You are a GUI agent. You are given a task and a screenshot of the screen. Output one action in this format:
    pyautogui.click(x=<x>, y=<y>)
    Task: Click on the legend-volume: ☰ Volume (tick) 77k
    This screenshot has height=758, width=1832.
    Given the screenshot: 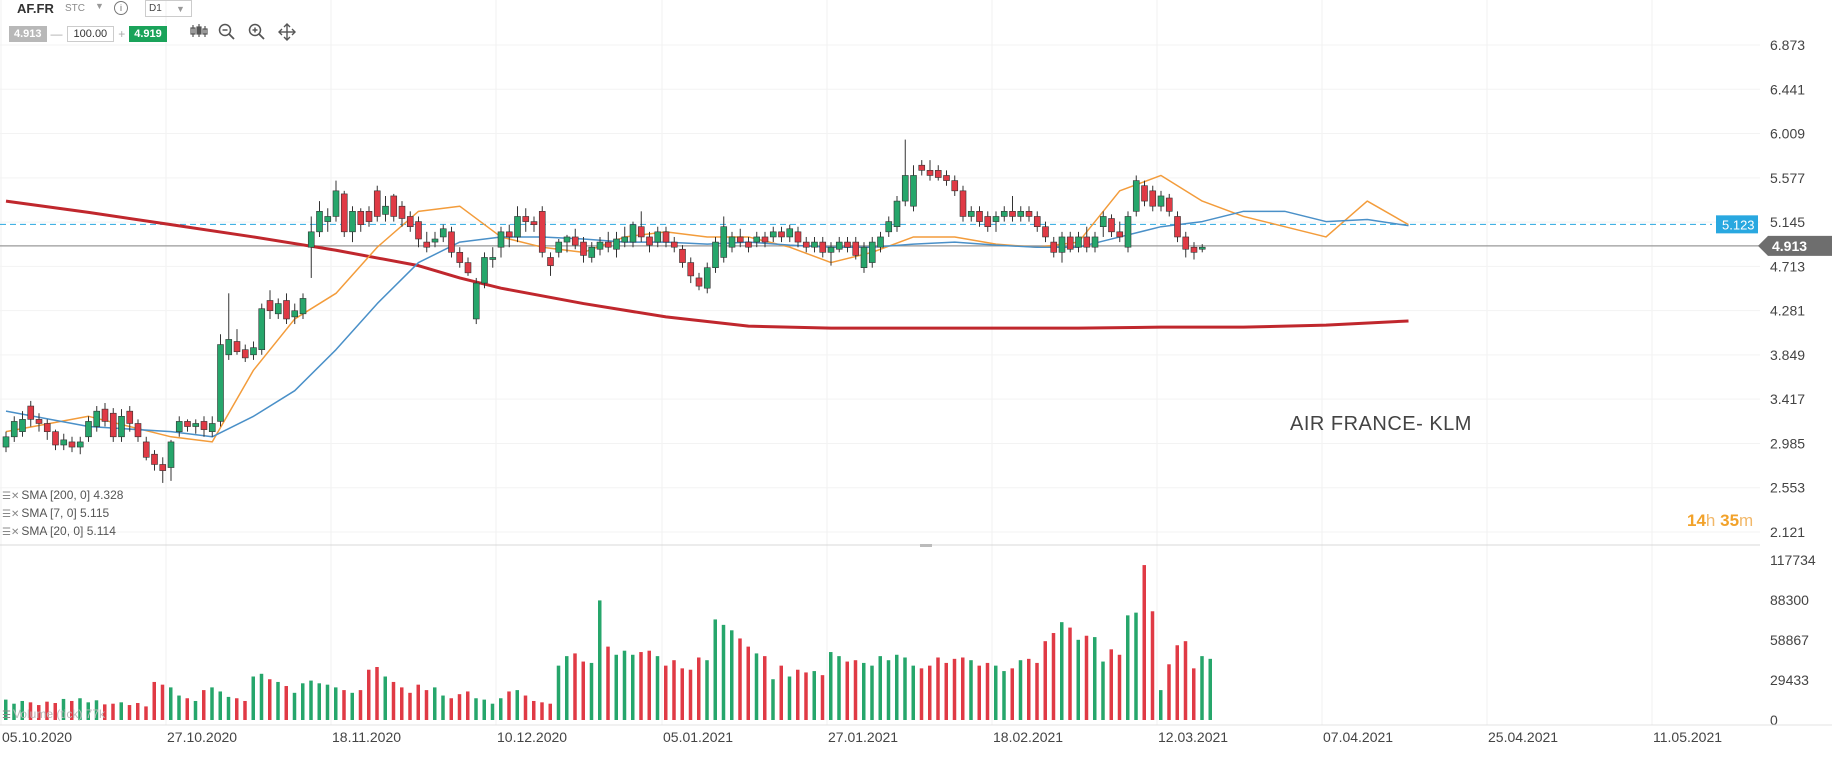 What is the action you would take?
    pyautogui.click(x=53, y=714)
    